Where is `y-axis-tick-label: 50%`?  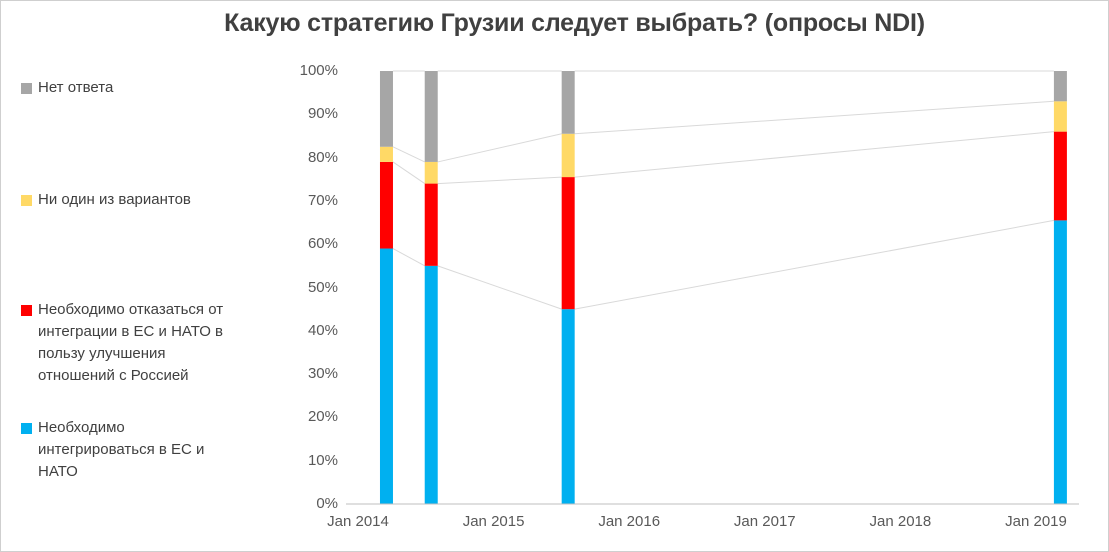 y-axis-tick-label: 50% is located at coordinates (322, 287).